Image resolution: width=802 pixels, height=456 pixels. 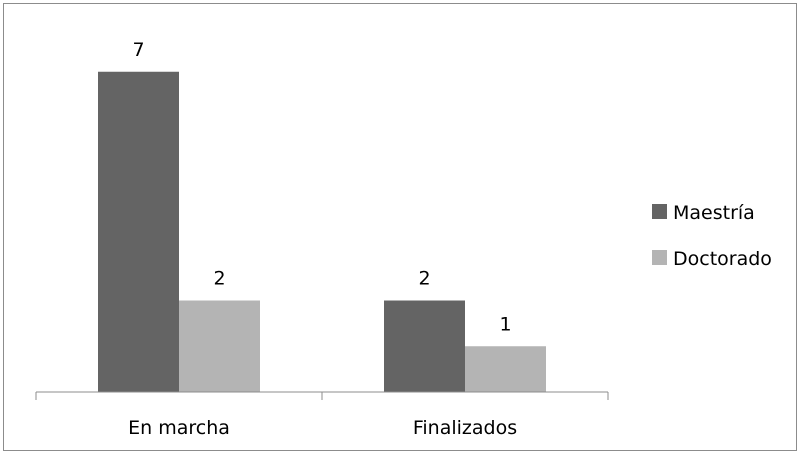 I want to click on data-label-en-marcha-maestria: 7, so click(x=138, y=50).